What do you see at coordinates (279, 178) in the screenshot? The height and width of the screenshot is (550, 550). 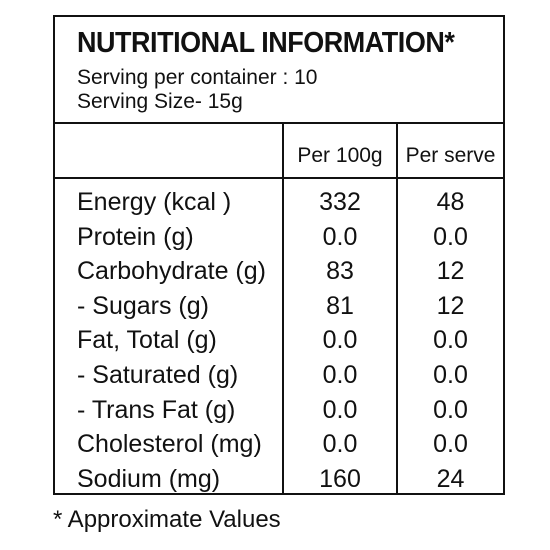 I see `header-divider` at bounding box center [279, 178].